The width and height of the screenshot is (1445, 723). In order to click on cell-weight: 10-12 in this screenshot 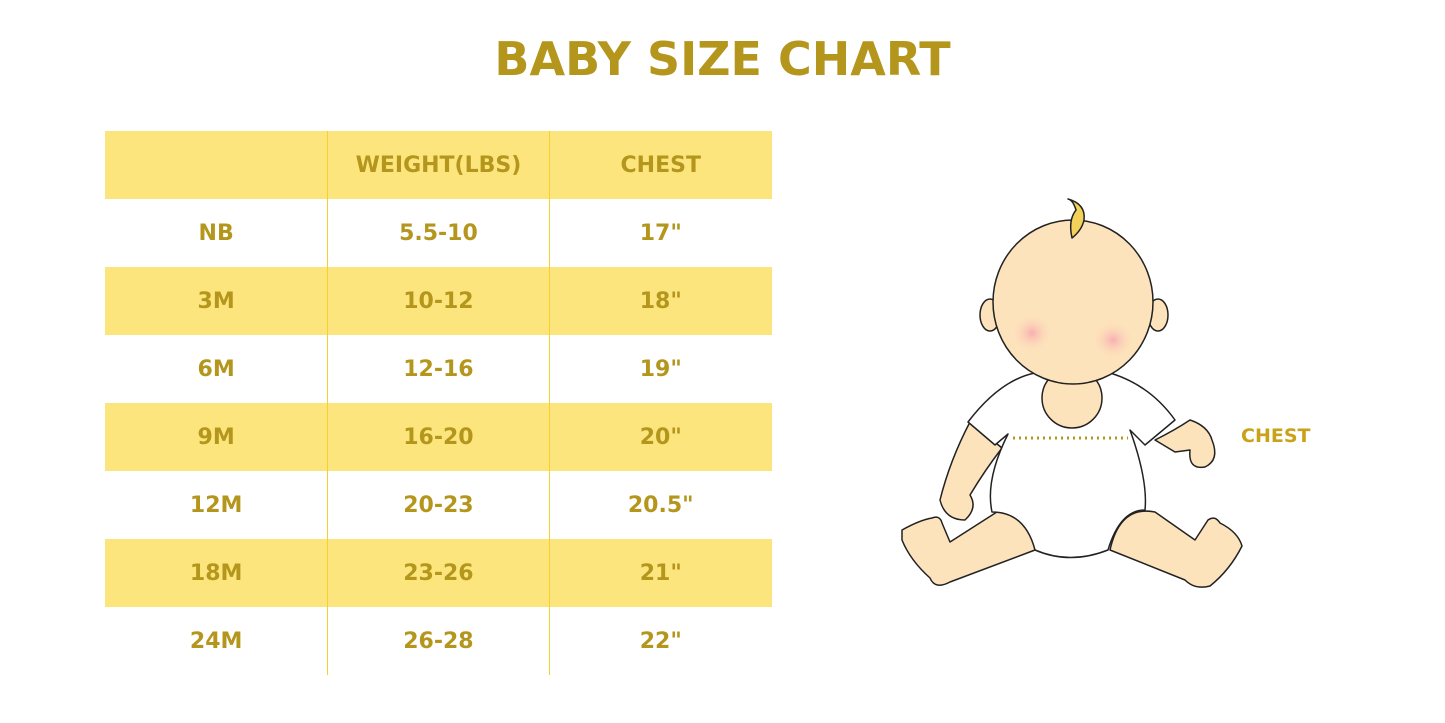, I will do `click(438, 301)`.